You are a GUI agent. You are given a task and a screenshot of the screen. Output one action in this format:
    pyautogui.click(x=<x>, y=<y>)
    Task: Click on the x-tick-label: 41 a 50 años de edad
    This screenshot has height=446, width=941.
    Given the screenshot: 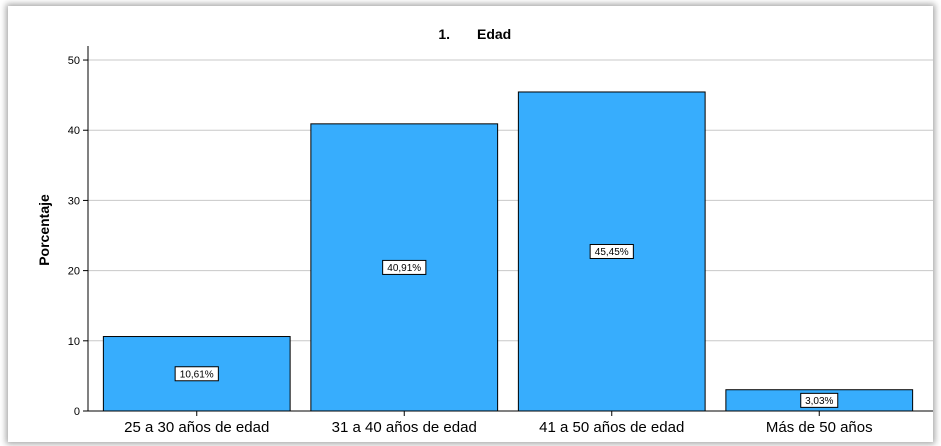 What is the action you would take?
    pyautogui.click(x=611, y=427)
    